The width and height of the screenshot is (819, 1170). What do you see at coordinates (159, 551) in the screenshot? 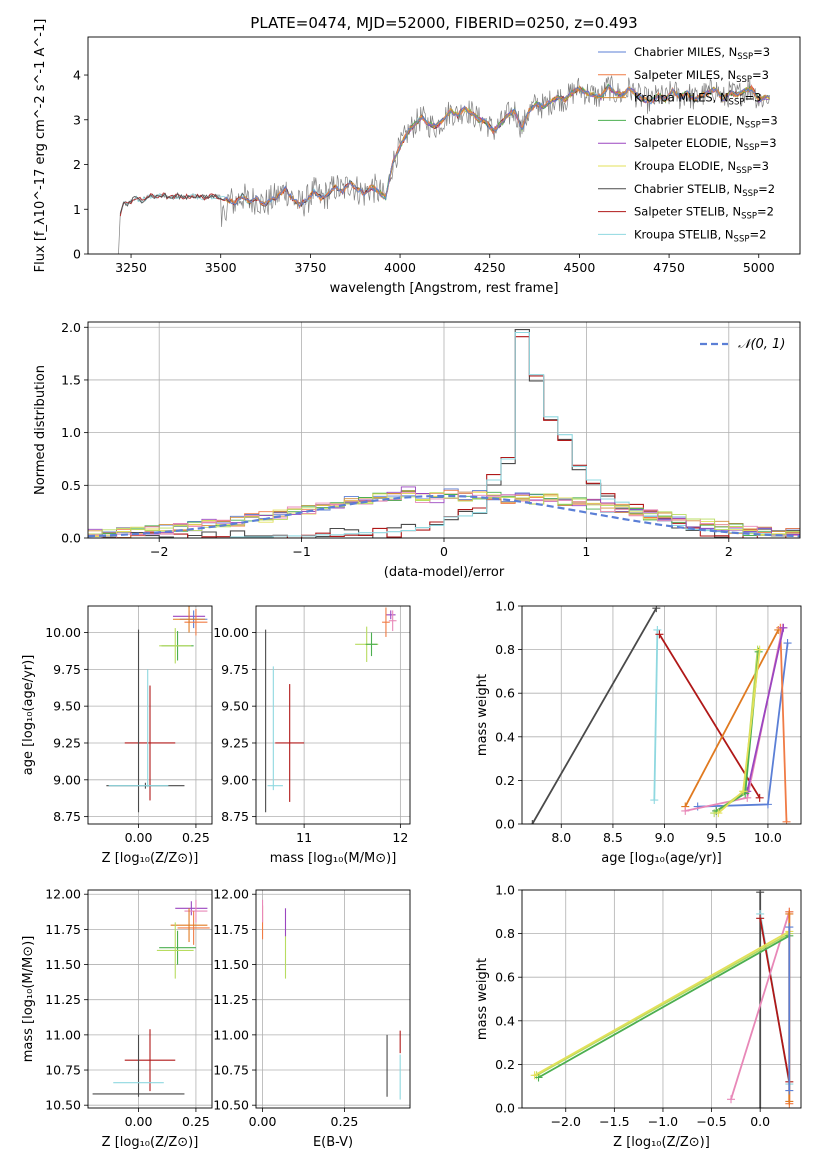
I see `residuals-xtick-label: −2` at bounding box center [159, 551].